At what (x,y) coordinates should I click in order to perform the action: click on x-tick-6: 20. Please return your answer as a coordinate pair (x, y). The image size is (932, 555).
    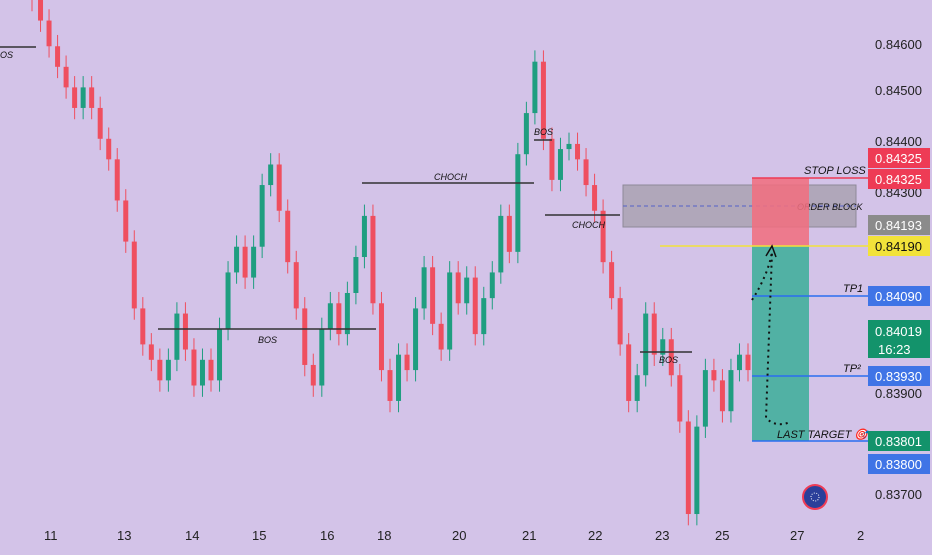
    Looking at the image, I should click on (459, 535).